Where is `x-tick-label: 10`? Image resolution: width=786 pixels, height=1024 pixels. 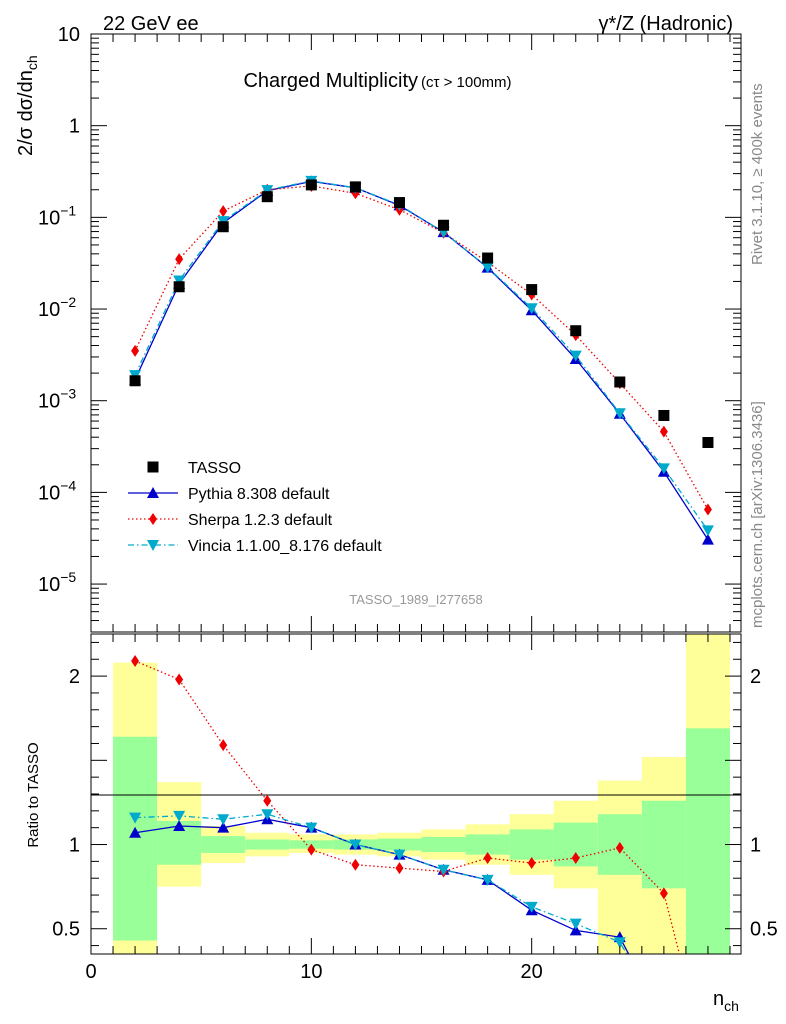
x-tick-label: 10 is located at coordinates (311, 972).